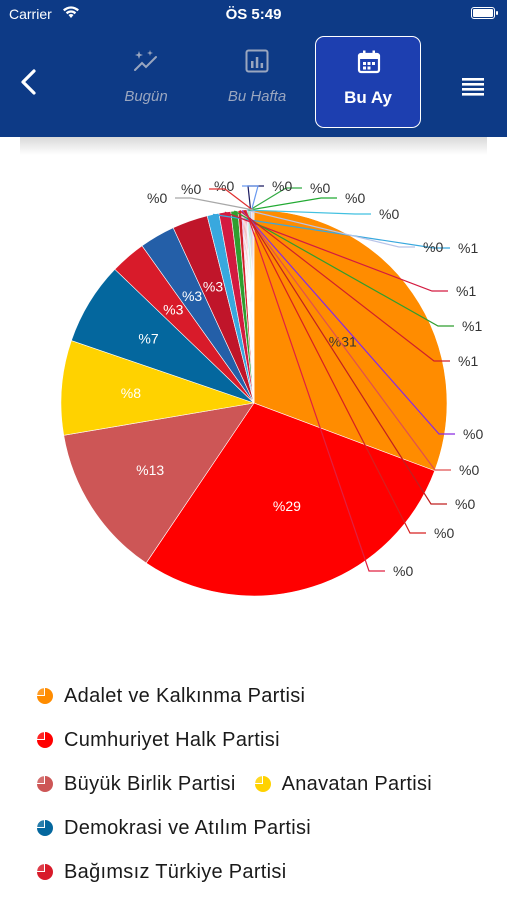 The image size is (507, 900). I want to click on legend-row: Bağımsız Türkiye Partisi, so click(170, 872).